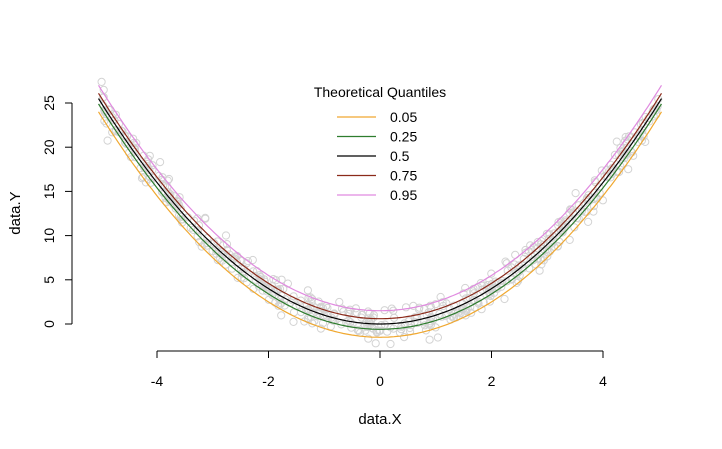 The width and height of the screenshot is (722, 449). I want to click on y-tick-label-1: 5, so click(49, 280).